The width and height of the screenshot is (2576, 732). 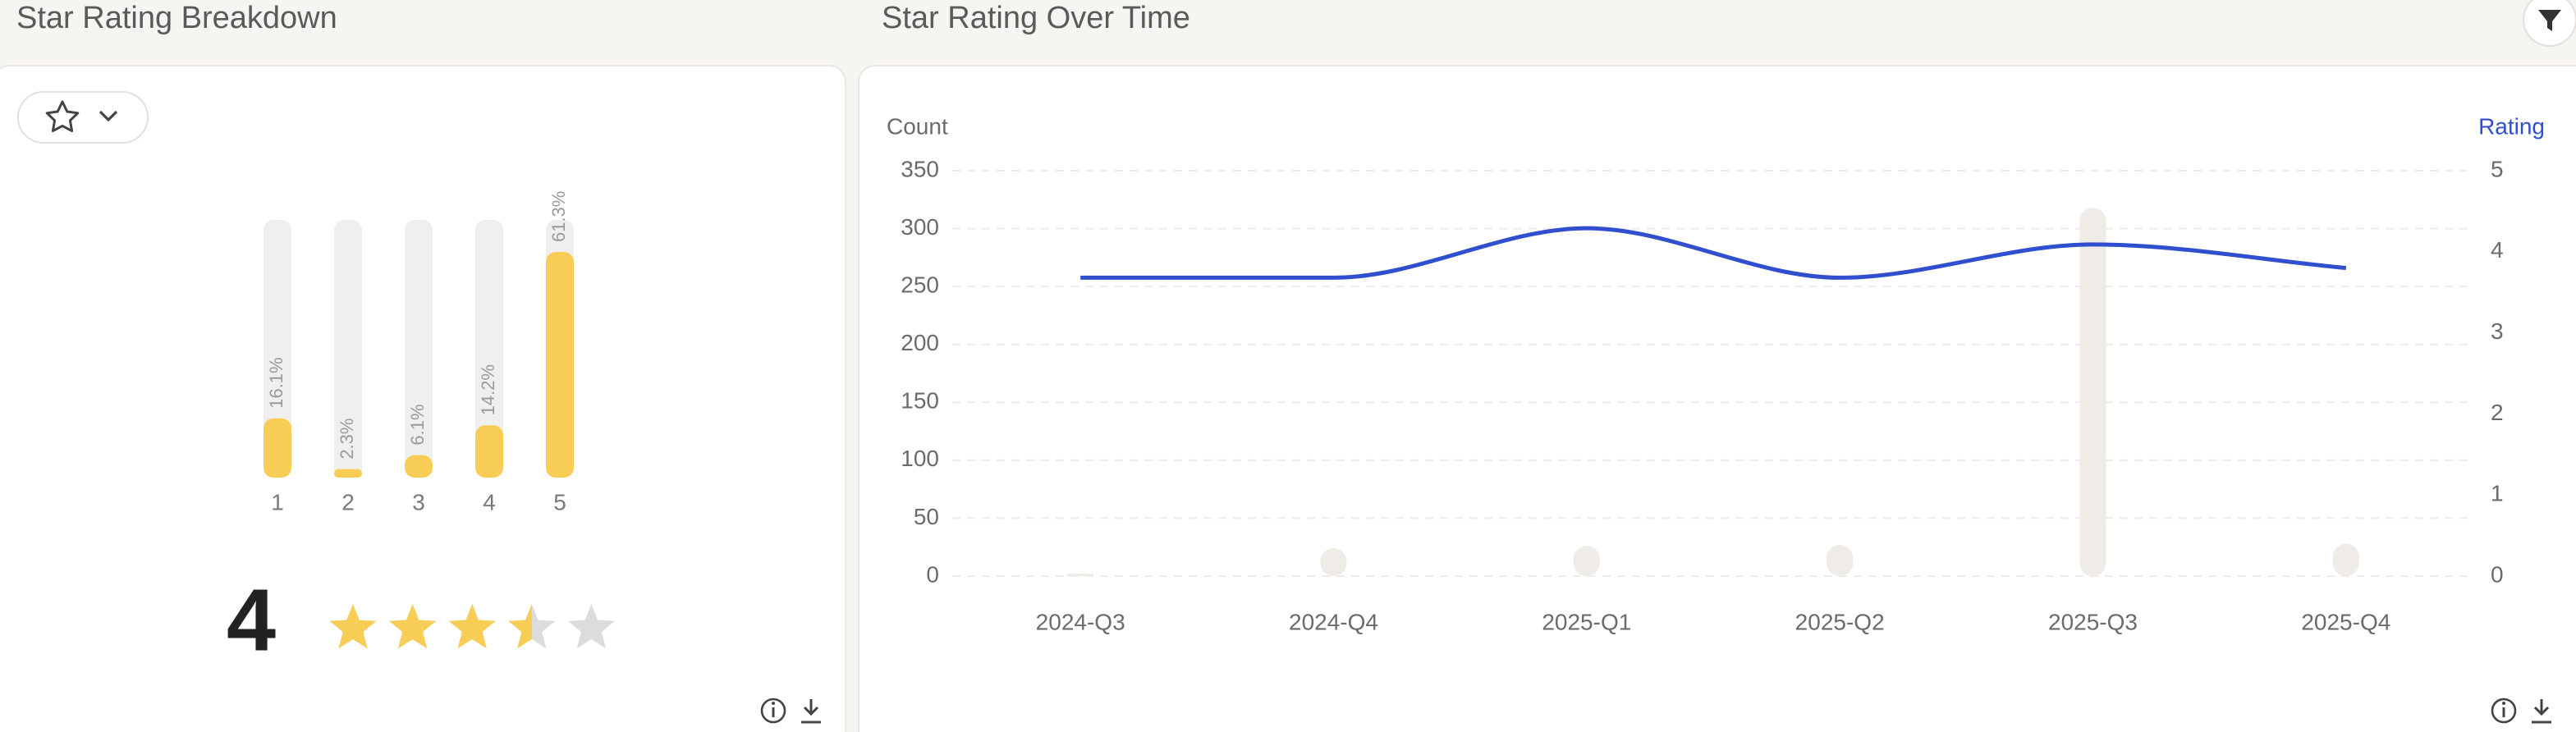 What do you see at coordinates (2497, 250) in the screenshot?
I see `y2-tick-label: 4` at bounding box center [2497, 250].